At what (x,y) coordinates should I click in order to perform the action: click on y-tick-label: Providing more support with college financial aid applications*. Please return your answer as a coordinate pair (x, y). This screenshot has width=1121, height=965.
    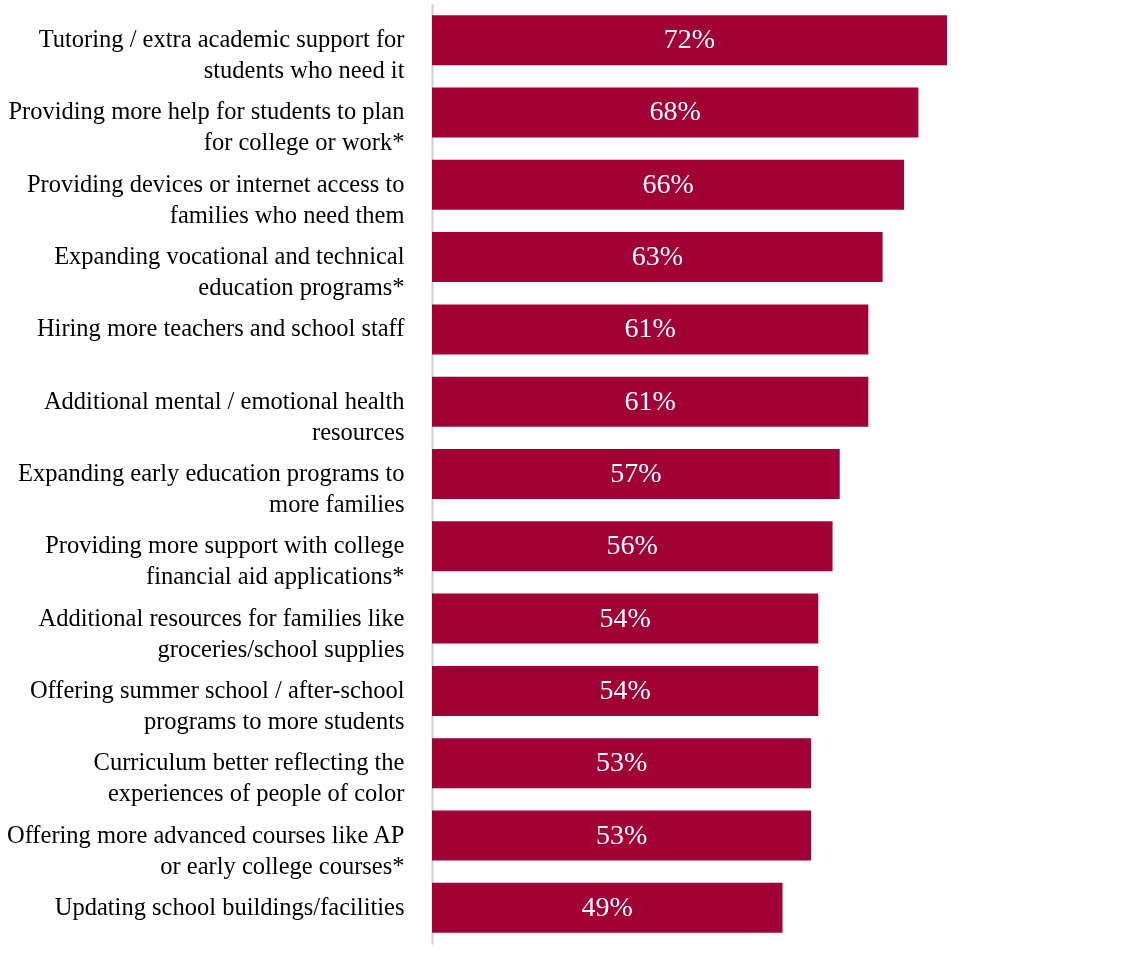
    Looking at the image, I should click on (225, 560).